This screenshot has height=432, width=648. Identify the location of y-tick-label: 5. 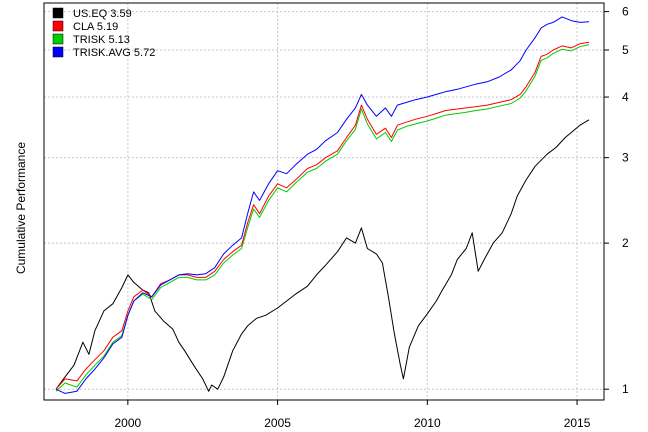
(625, 50).